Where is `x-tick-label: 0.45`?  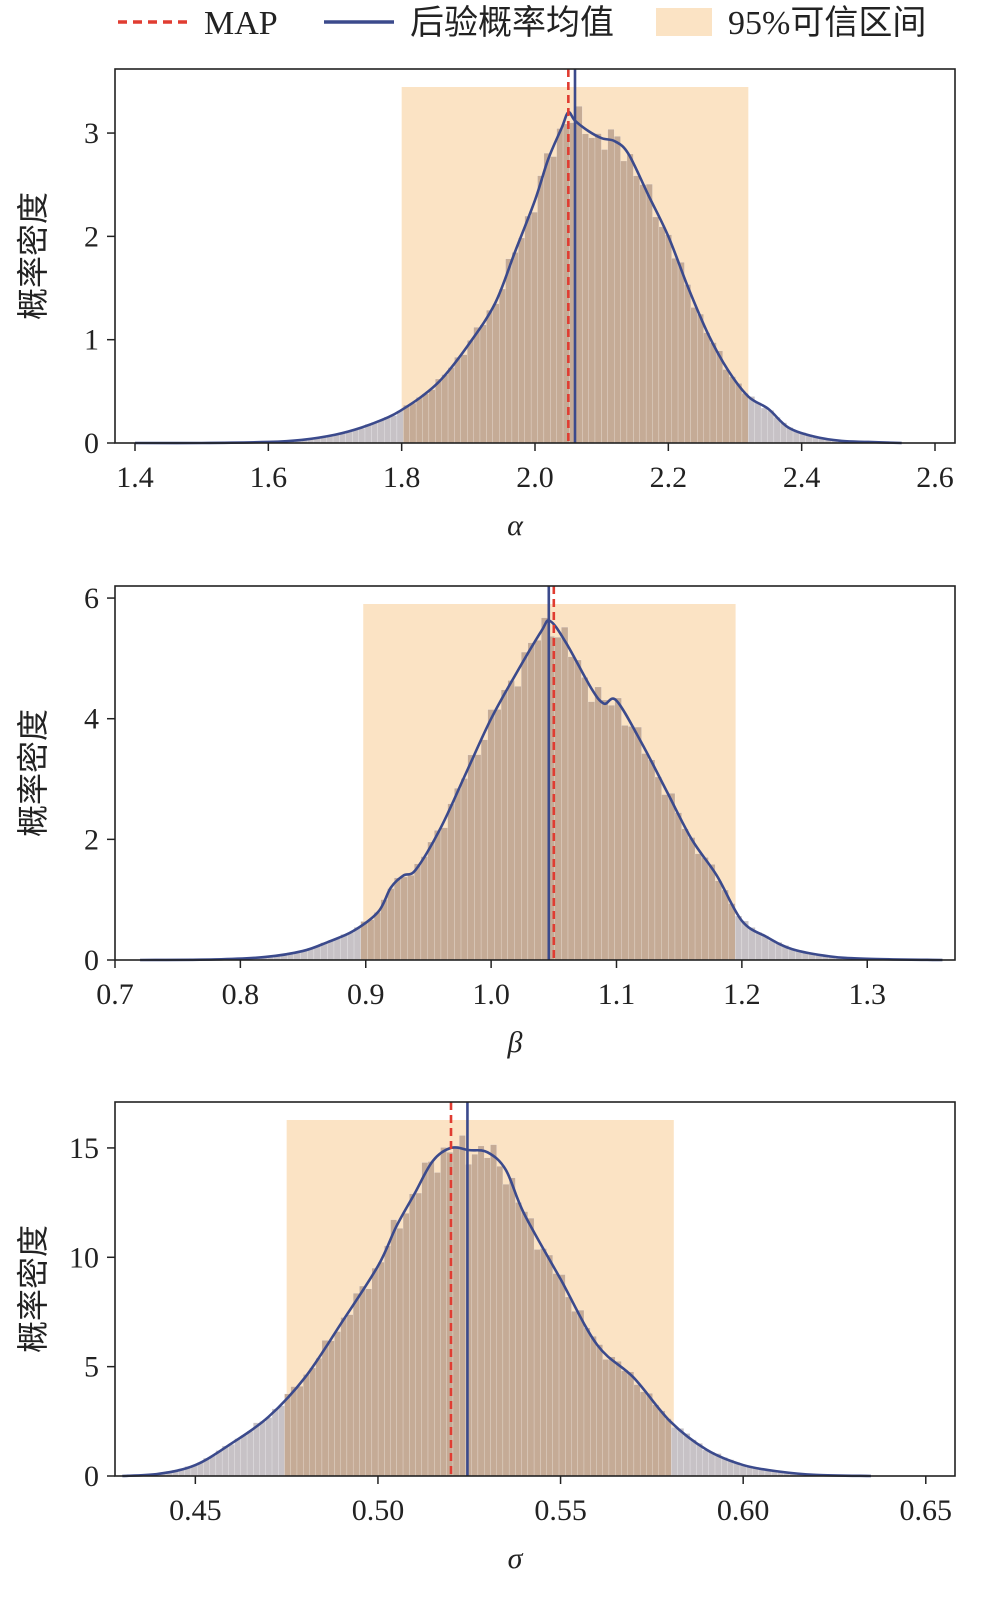
x-tick-label: 0.45 is located at coordinates (195, 1510).